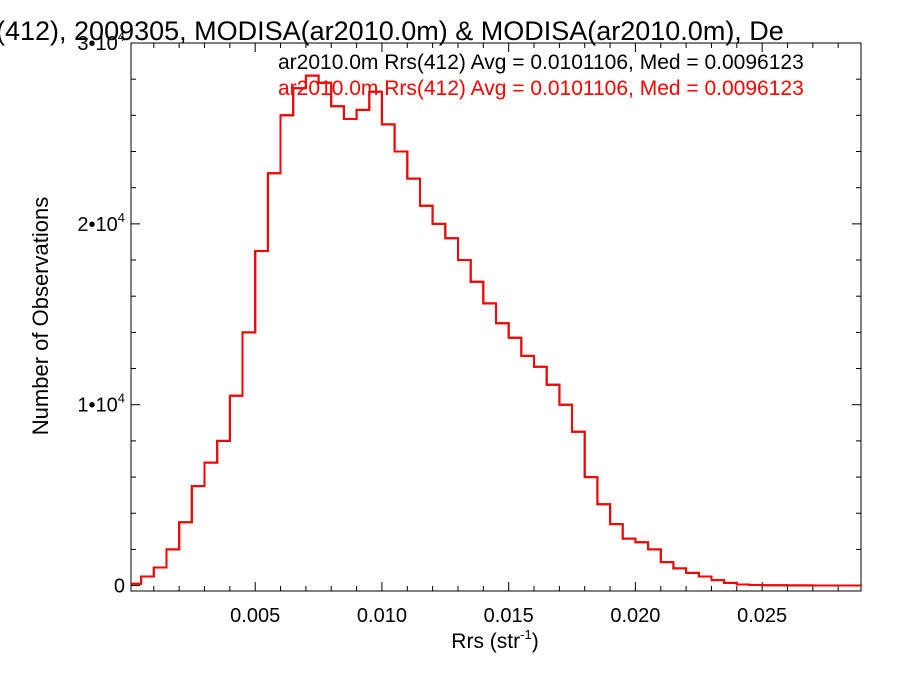  I want to click on y-tick-label: 0, so click(119, 587).